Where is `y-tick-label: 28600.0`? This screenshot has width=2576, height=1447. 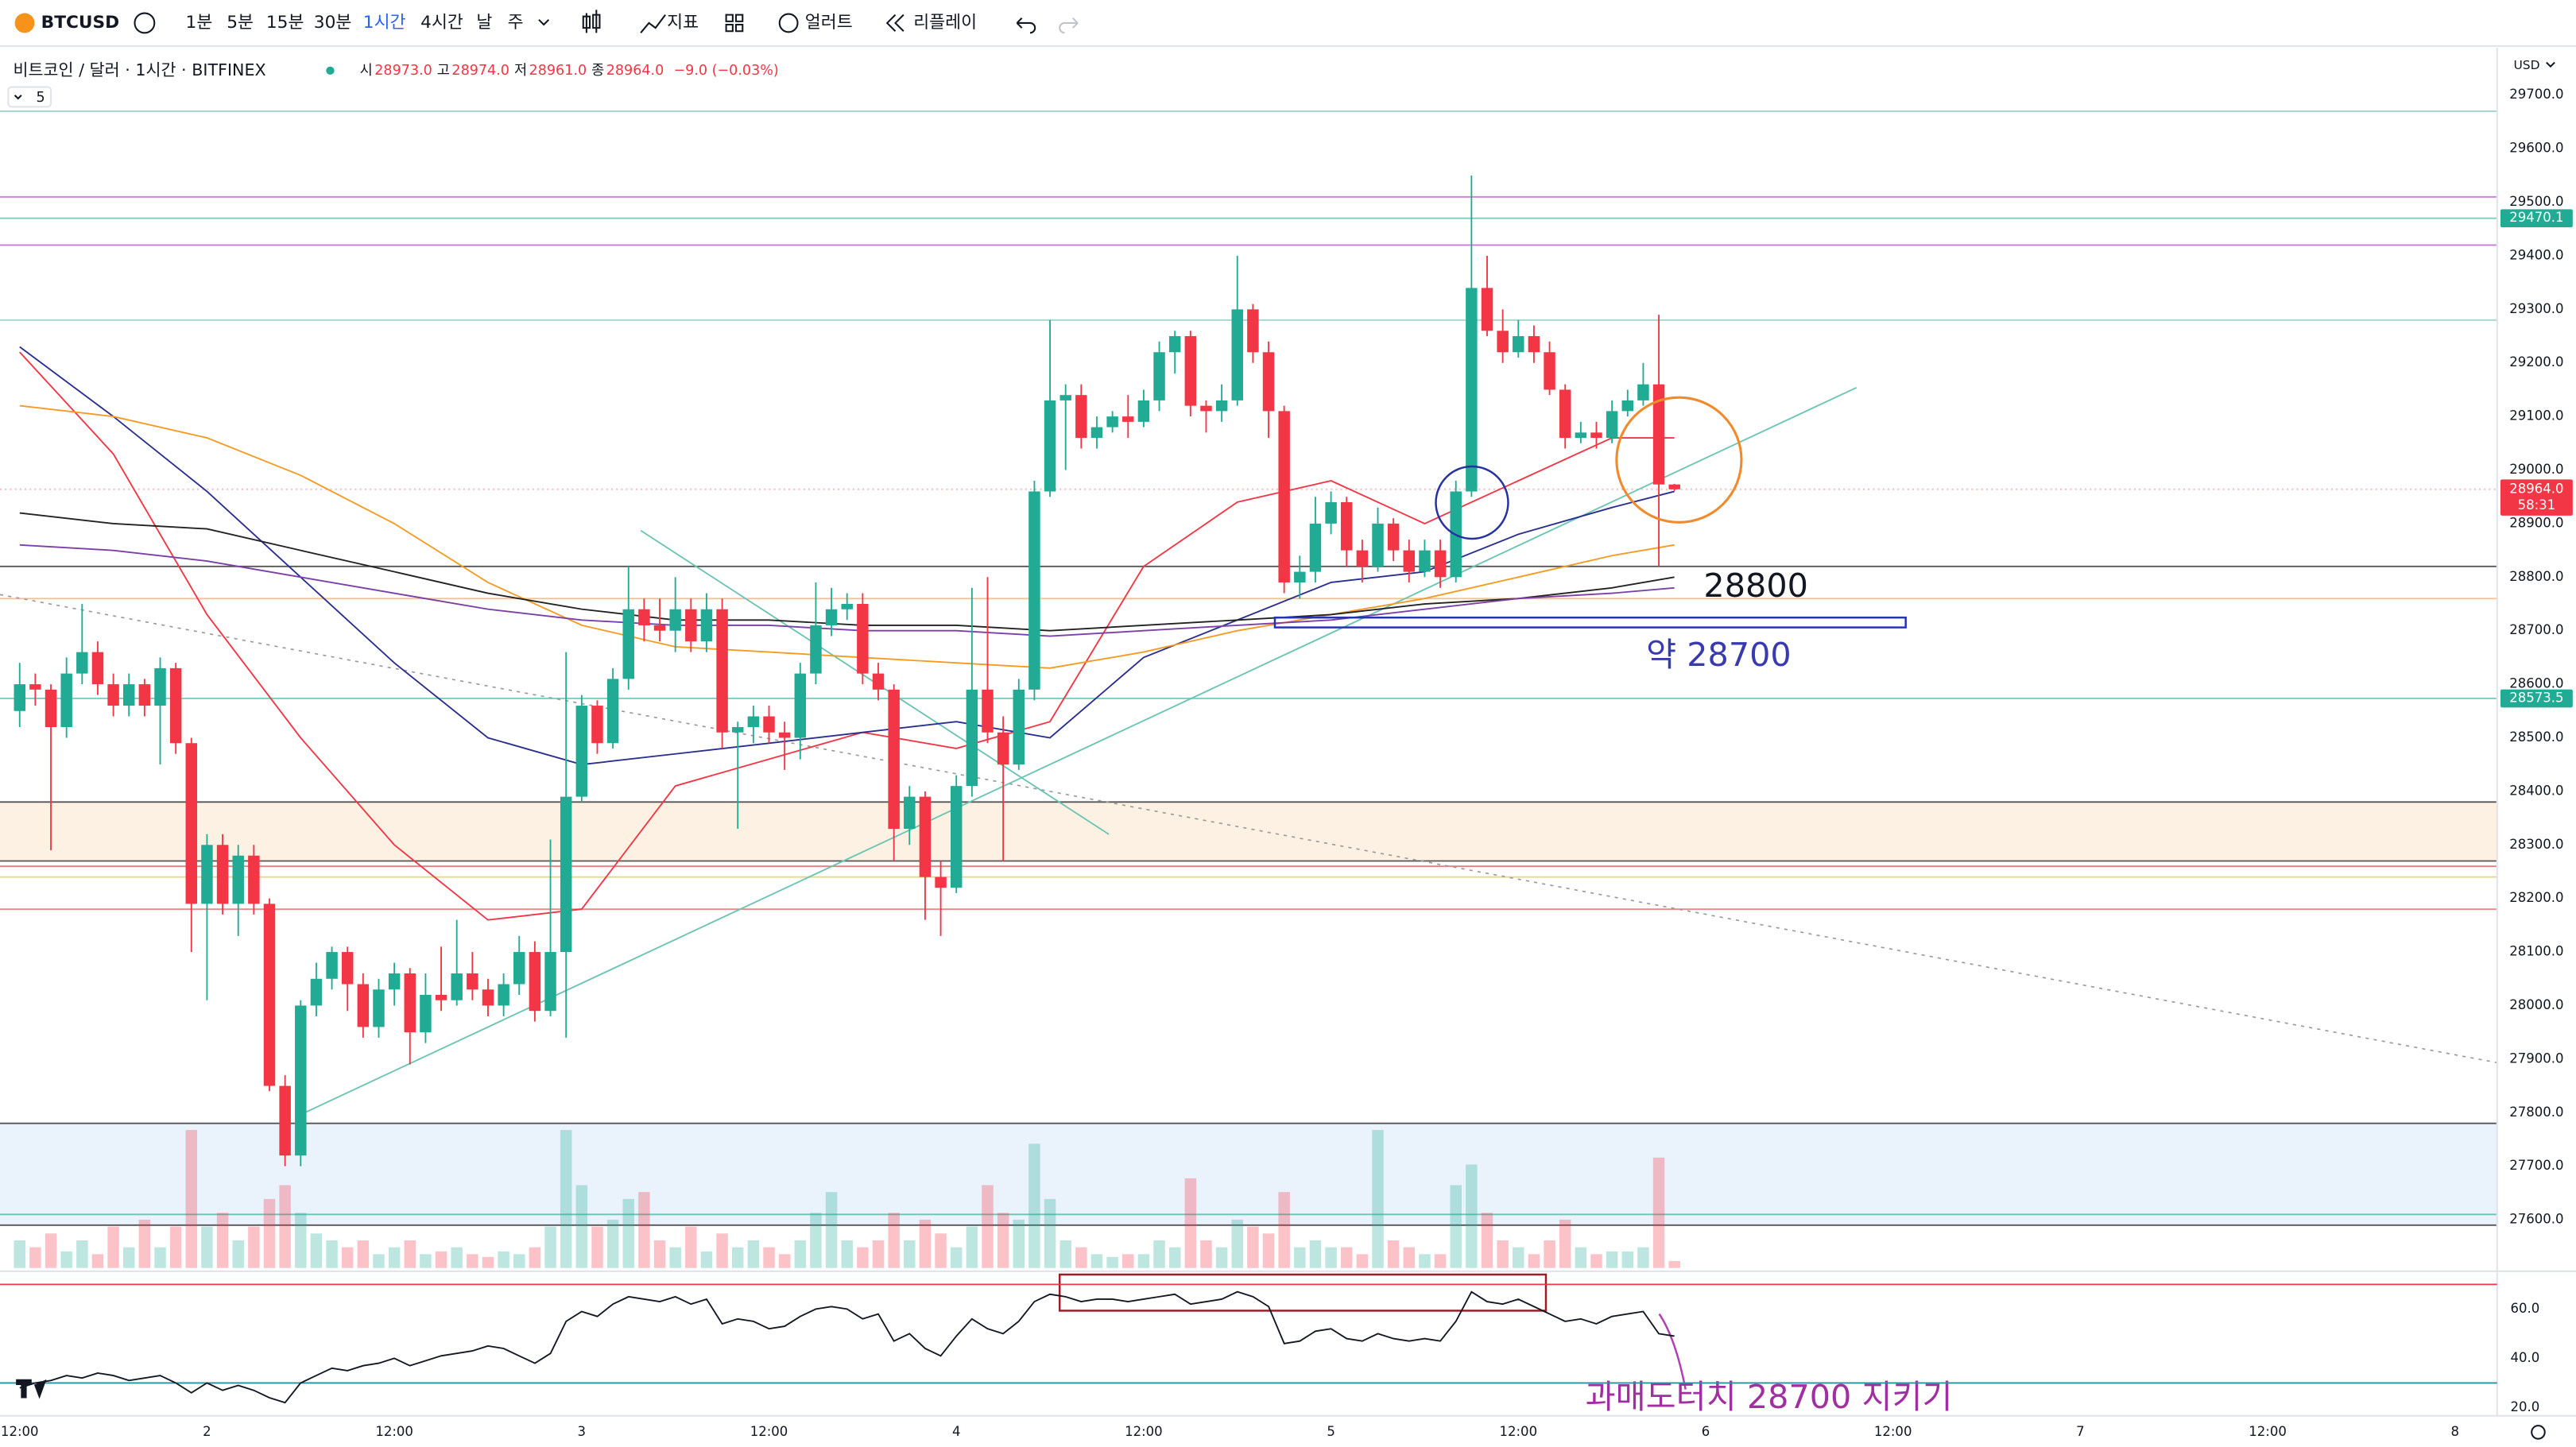
y-tick-label: 28600.0 is located at coordinates (2536, 683).